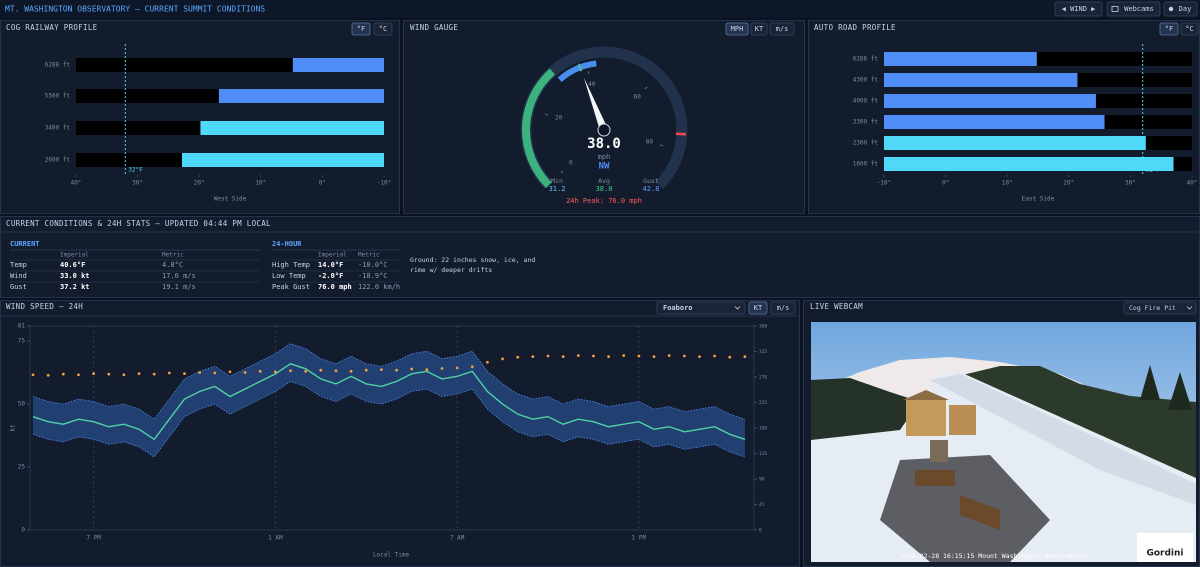  Describe the element at coordinates (58, 160) in the screenshot. I see `category-label: 2600 ft` at that location.